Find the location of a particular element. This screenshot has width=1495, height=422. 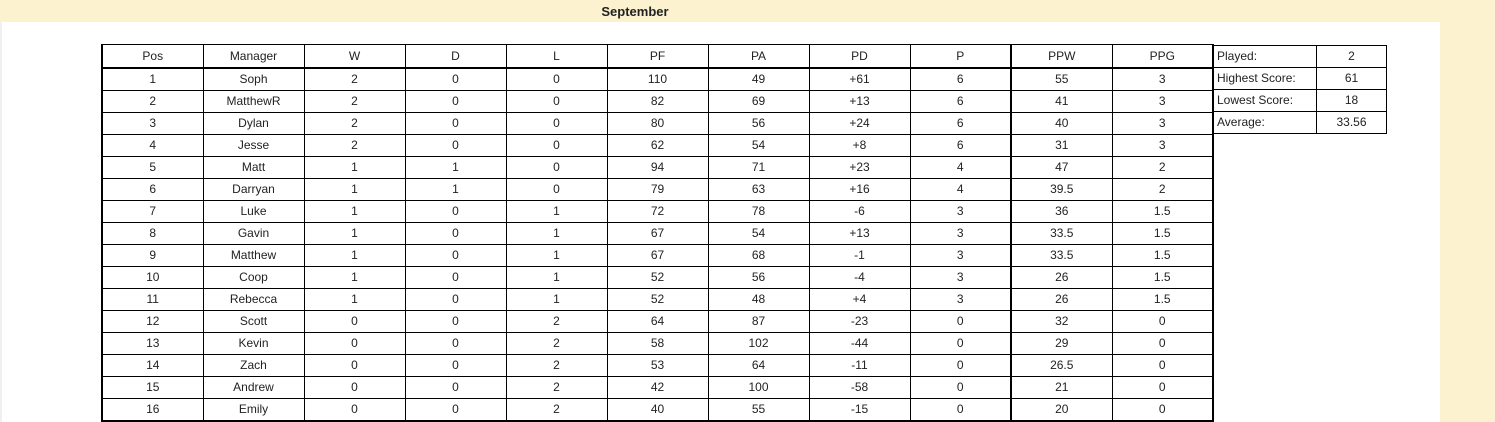

cell-pa: 71 is located at coordinates (758, 167).